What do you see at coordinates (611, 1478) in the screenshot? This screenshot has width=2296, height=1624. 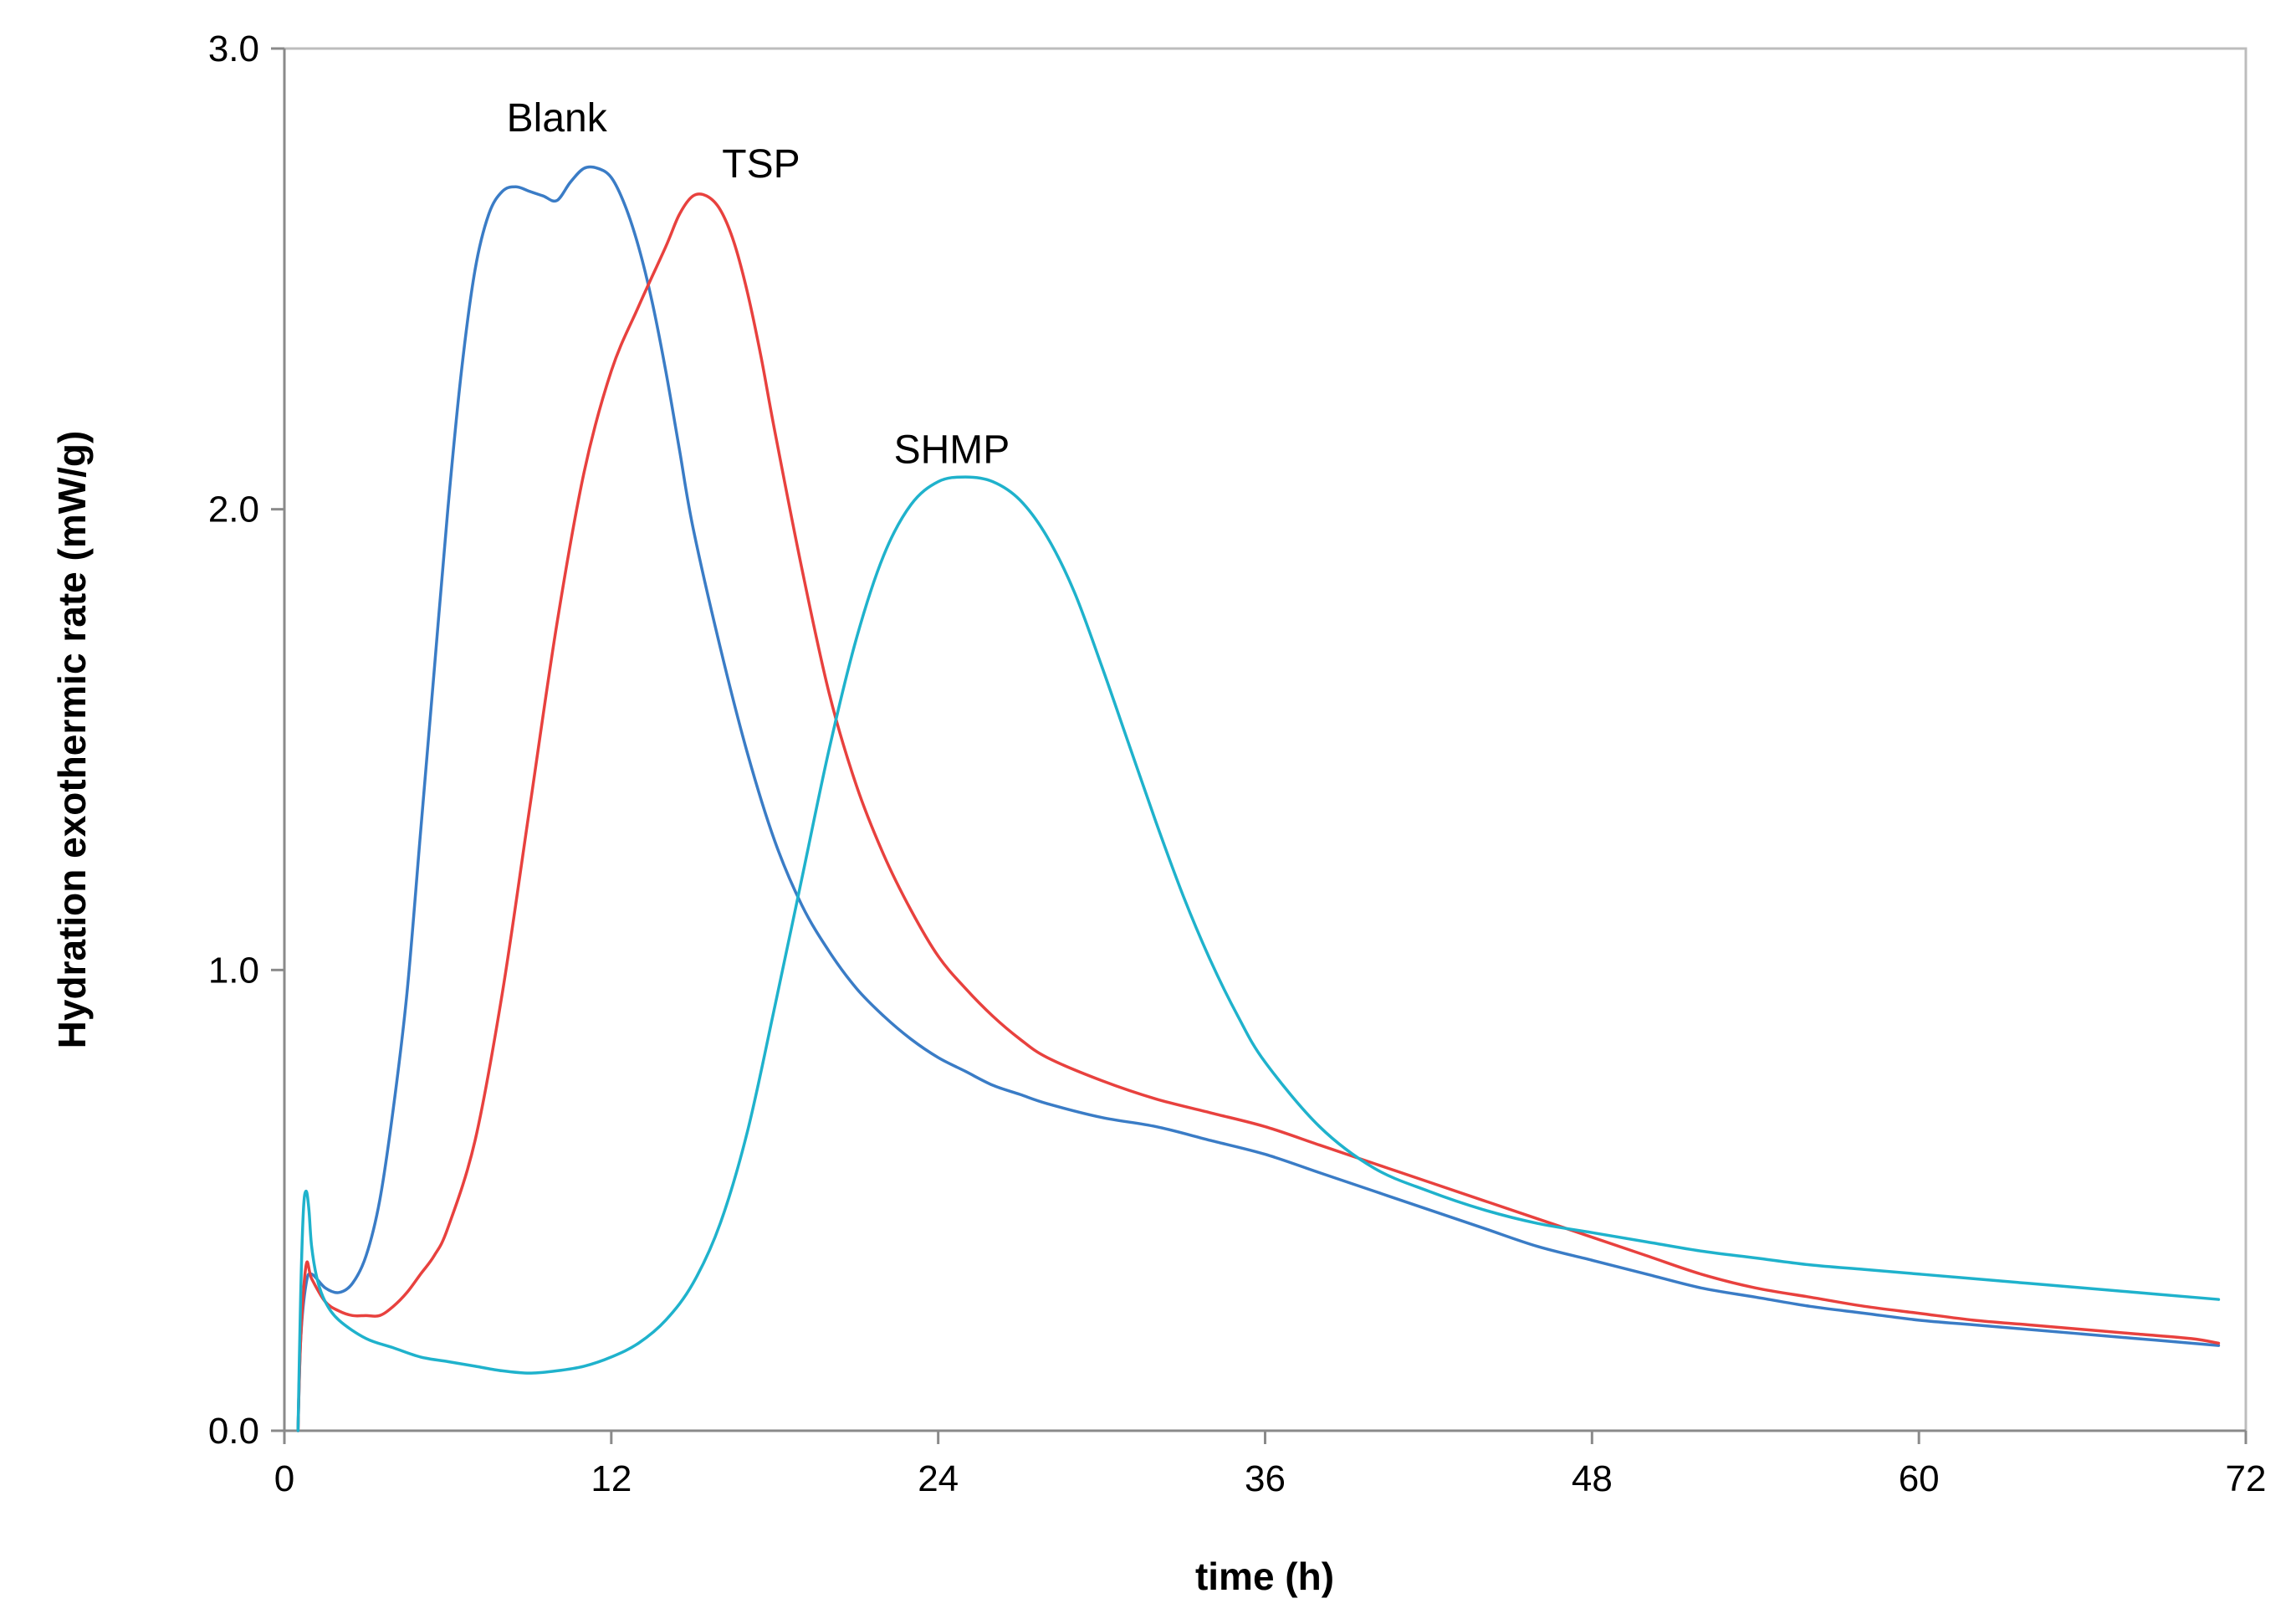 I see `x-tick-label: 12` at bounding box center [611, 1478].